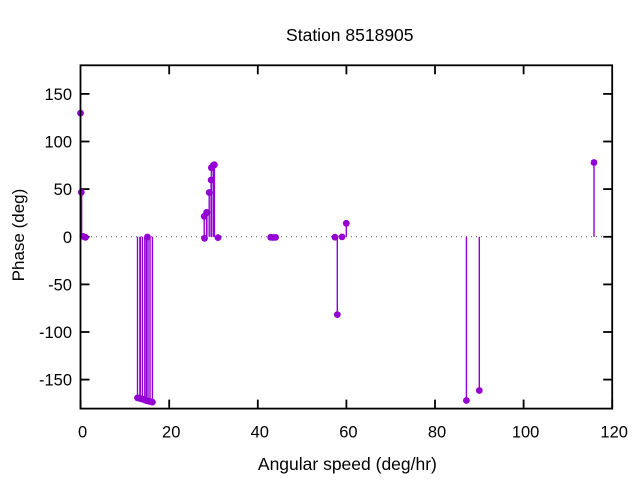  Describe the element at coordinates (437, 433) in the screenshot. I see `svg-text: 80` at that location.